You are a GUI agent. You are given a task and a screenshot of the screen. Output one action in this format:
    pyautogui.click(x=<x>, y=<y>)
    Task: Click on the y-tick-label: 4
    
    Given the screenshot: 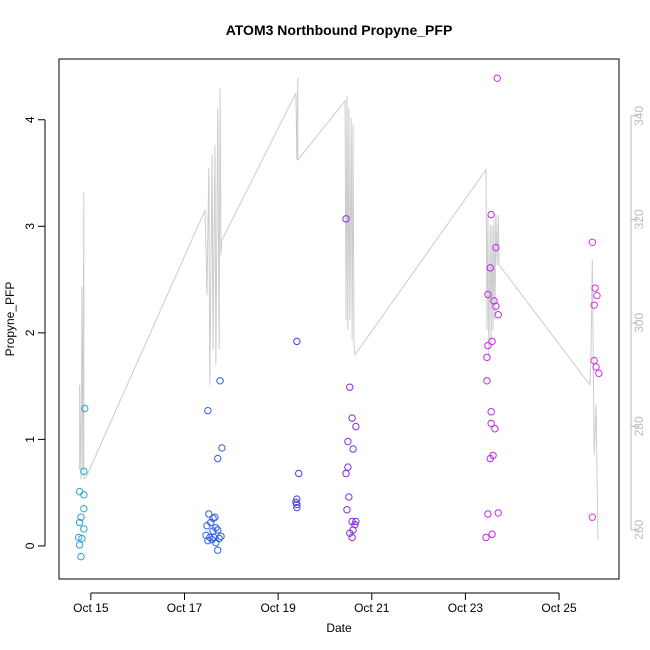 What is the action you would take?
    pyautogui.click(x=30, y=119)
    